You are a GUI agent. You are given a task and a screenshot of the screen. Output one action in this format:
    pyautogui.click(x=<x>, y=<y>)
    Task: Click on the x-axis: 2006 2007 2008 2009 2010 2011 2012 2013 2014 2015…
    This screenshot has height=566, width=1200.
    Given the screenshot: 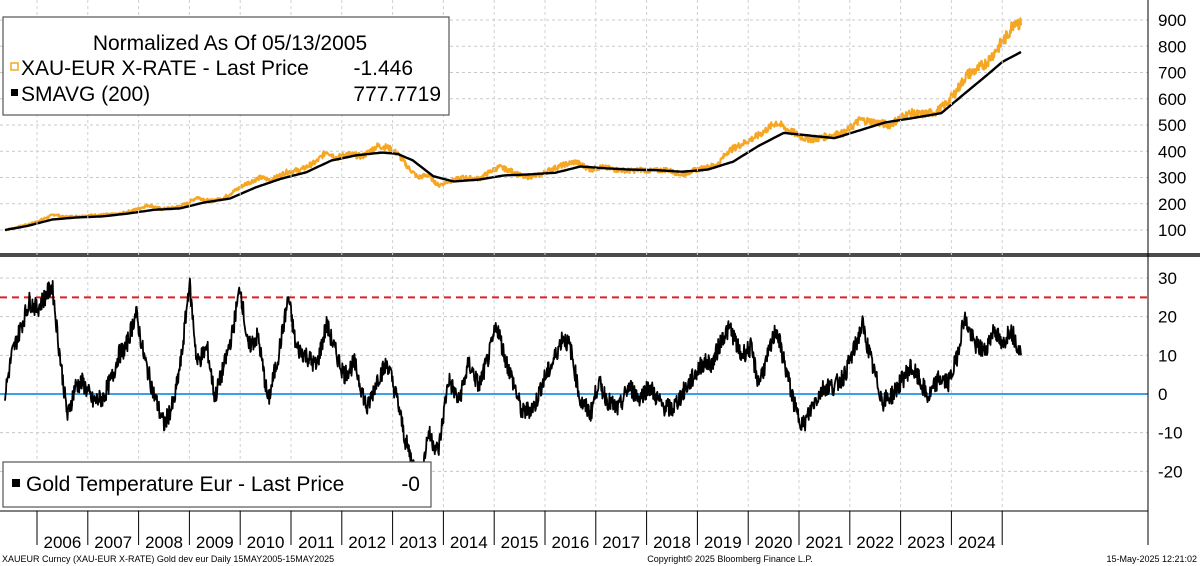 What is the action you would take?
    pyautogui.click(x=574, y=531)
    